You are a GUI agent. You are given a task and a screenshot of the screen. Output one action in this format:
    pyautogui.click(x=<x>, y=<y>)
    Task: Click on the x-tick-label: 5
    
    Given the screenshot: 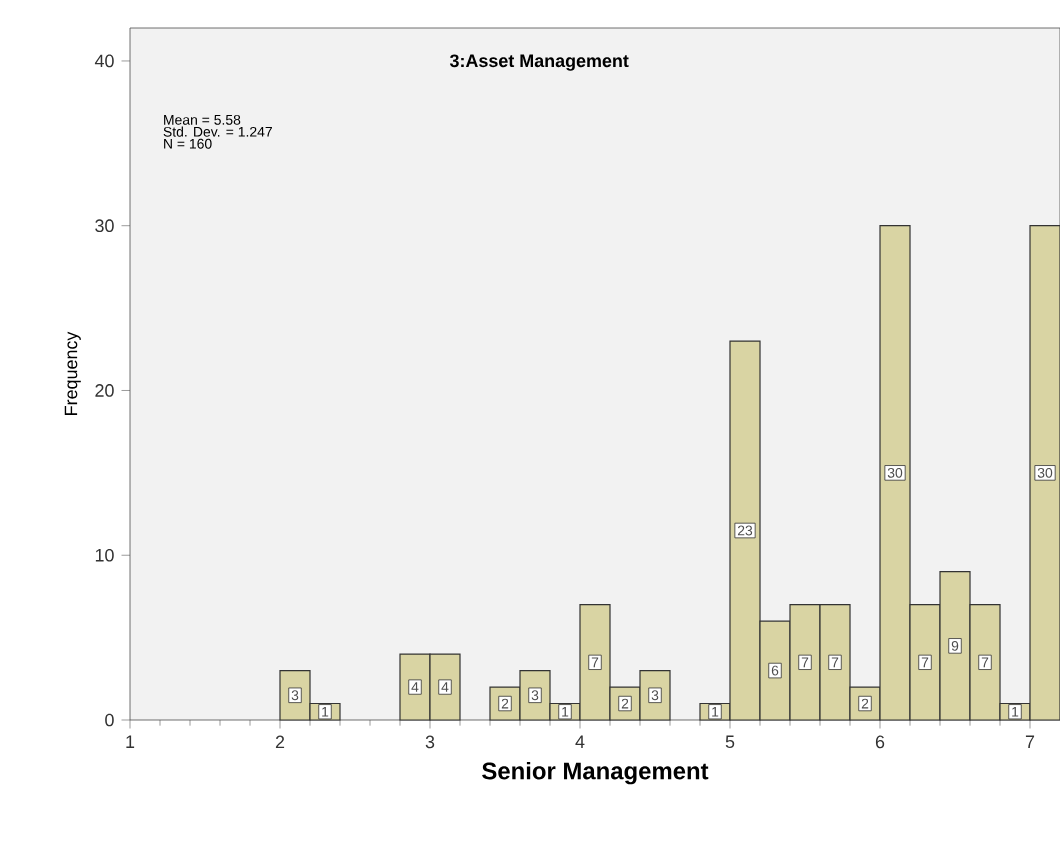 What is the action you would take?
    pyautogui.click(x=730, y=742)
    